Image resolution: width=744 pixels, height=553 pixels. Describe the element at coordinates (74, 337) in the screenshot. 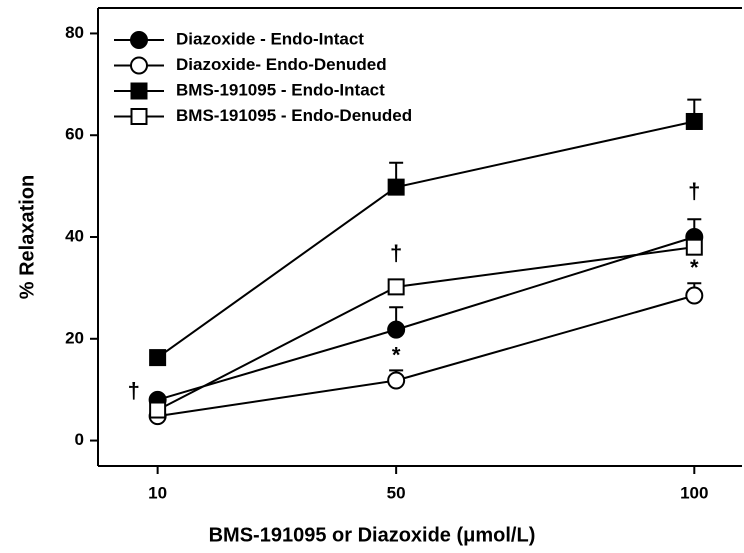

I see `y-tick-label: 20` at that location.